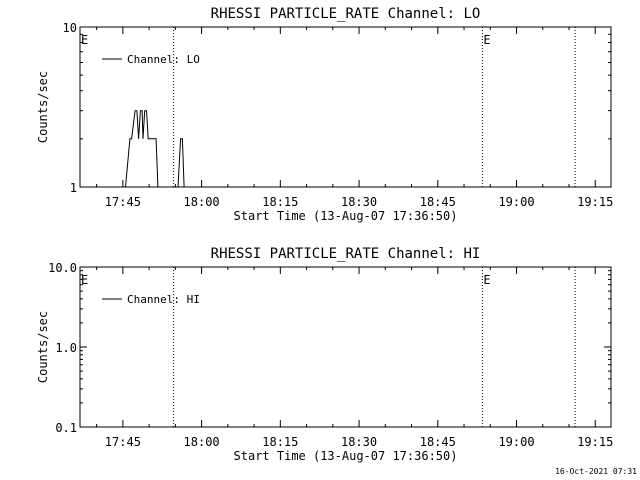  Describe the element at coordinates (66, 428) in the screenshot. I see `y-tick-label: 0.1` at that location.